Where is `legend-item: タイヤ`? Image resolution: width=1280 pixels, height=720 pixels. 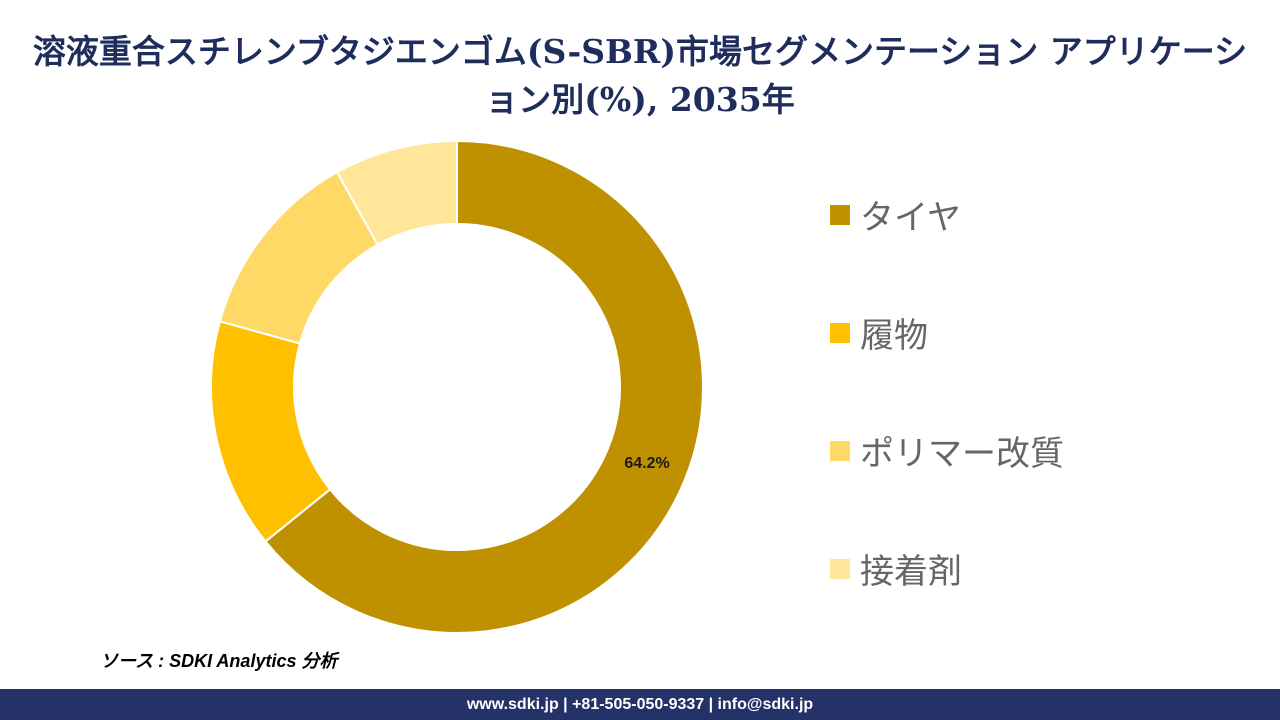
legend-item: タイヤ is located at coordinates (895, 214).